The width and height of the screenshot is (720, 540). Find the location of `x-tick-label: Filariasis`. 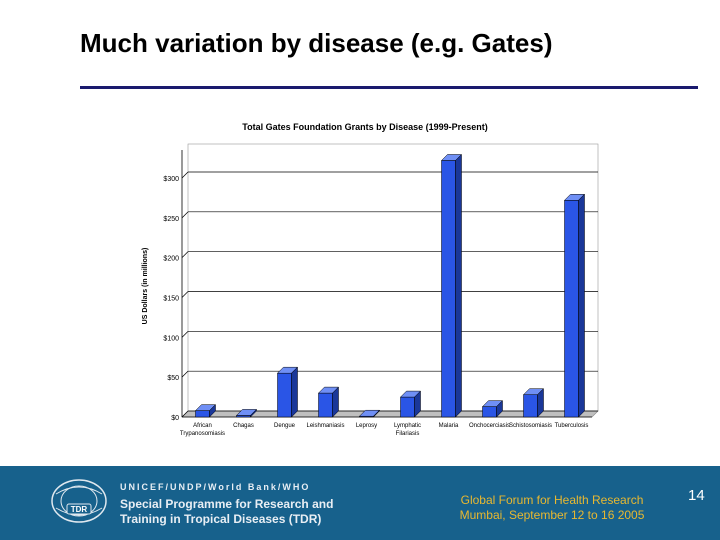

x-tick-label: Filariasis is located at coordinates (408, 434).